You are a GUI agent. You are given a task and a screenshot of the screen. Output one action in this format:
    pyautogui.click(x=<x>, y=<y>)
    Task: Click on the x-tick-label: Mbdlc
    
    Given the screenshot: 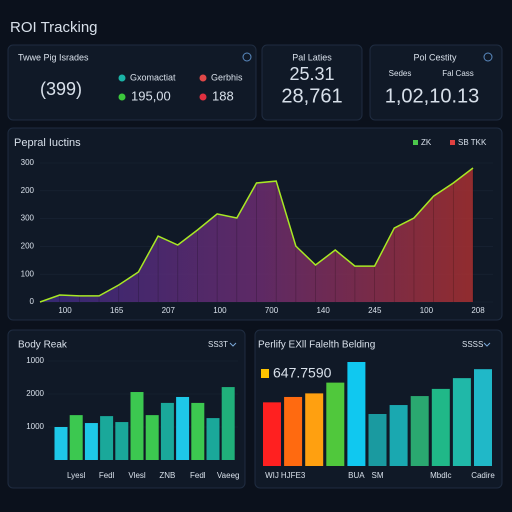 What is the action you would take?
    pyautogui.click(x=440, y=475)
    